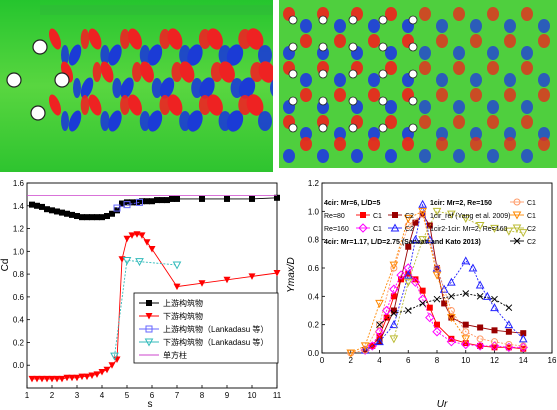 The image size is (557, 410). What do you see at coordinates (102, 395) in the screenshot?
I see `x-tick-label: 4` at bounding box center [102, 395].